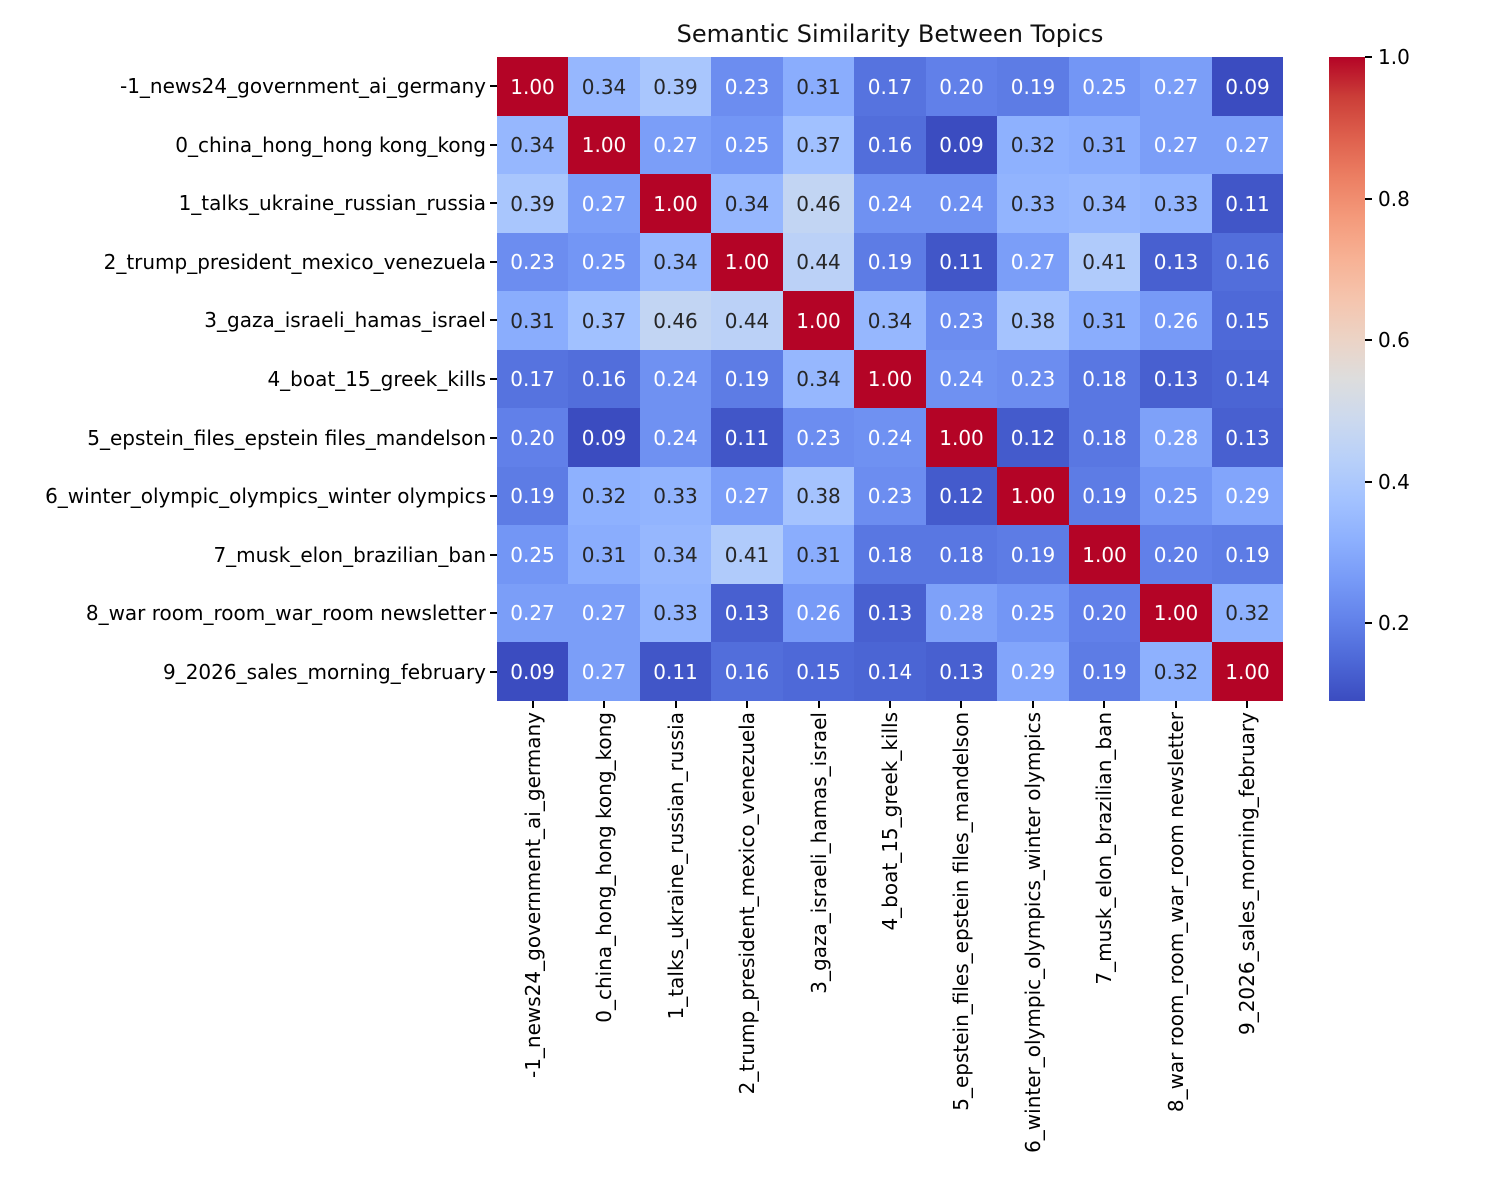 The width and height of the screenshot is (1500, 1200). Describe the element at coordinates (890, 821) in the screenshot. I see `x-tick-label: 4_boat_15_greek_kills` at that location.